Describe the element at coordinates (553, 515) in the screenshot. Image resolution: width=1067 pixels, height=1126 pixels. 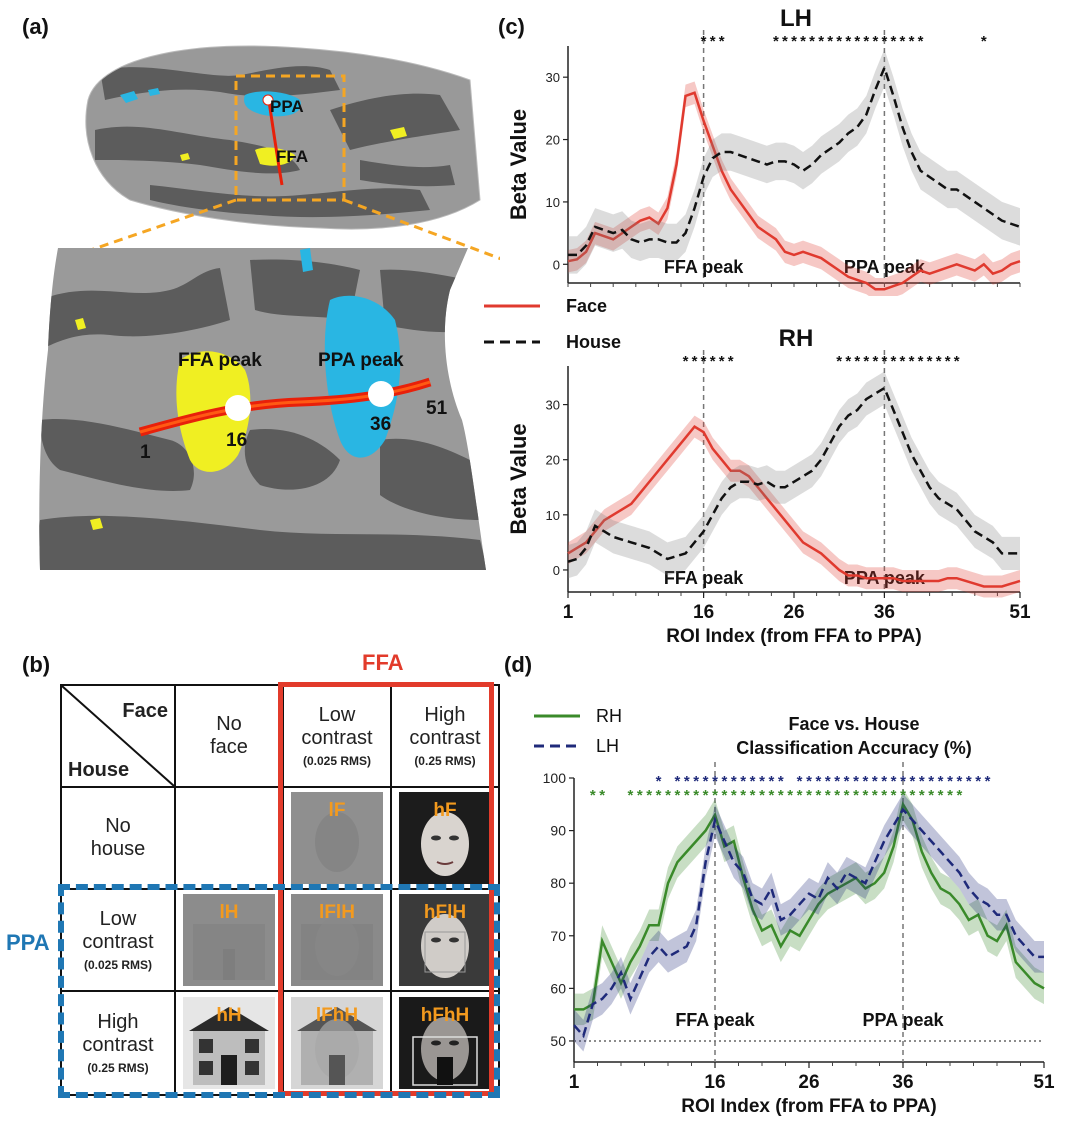
I see `y-tick-label: 10` at that location.